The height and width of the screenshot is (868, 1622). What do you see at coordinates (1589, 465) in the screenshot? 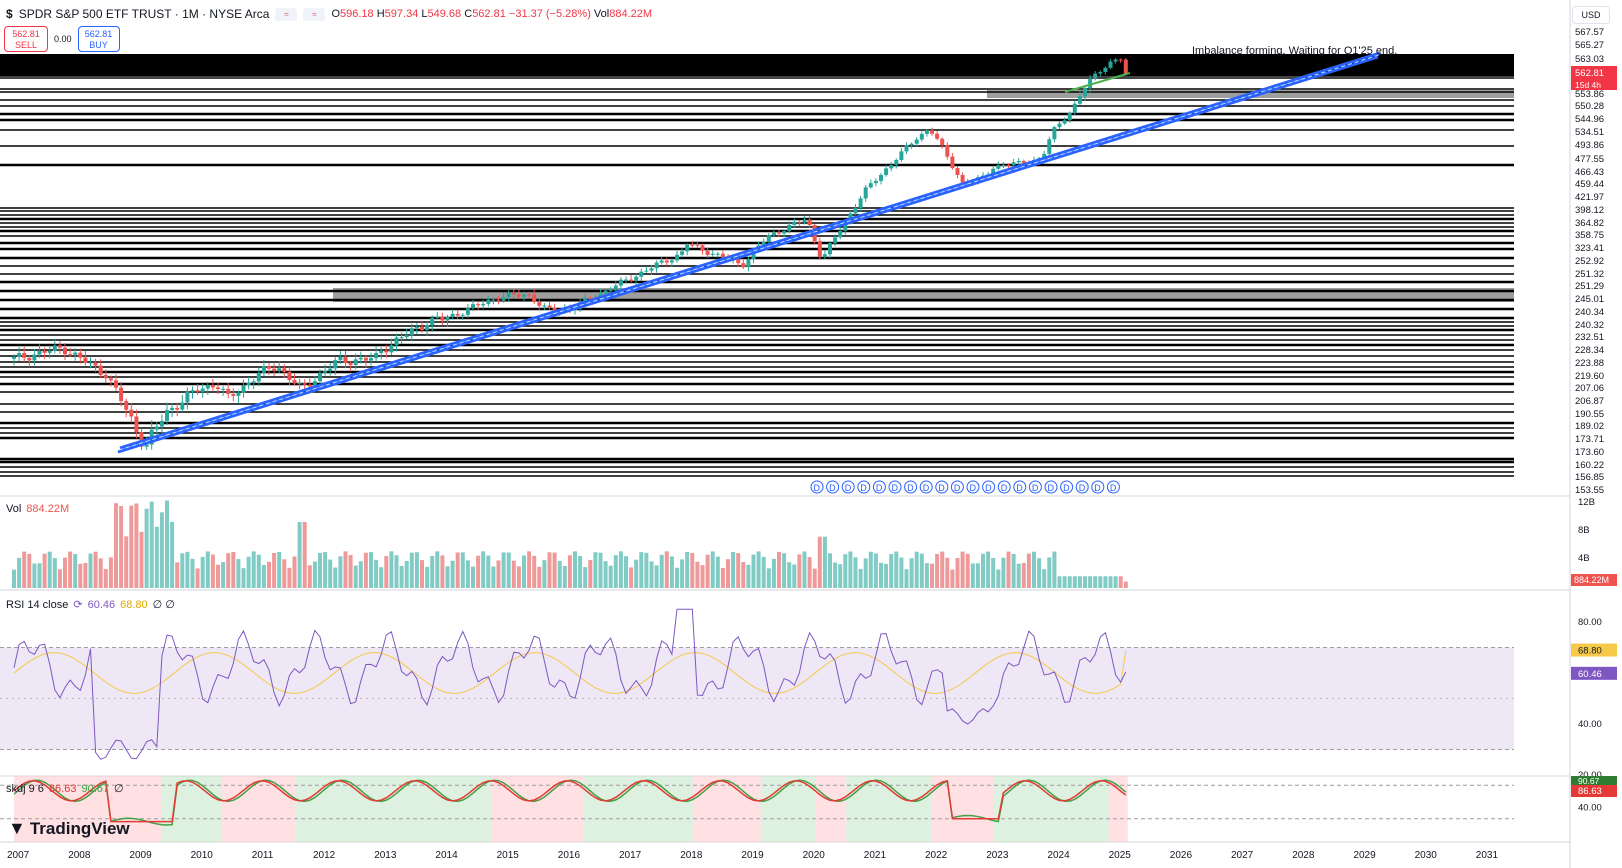
I see `price-tick: 160.22` at bounding box center [1589, 465].